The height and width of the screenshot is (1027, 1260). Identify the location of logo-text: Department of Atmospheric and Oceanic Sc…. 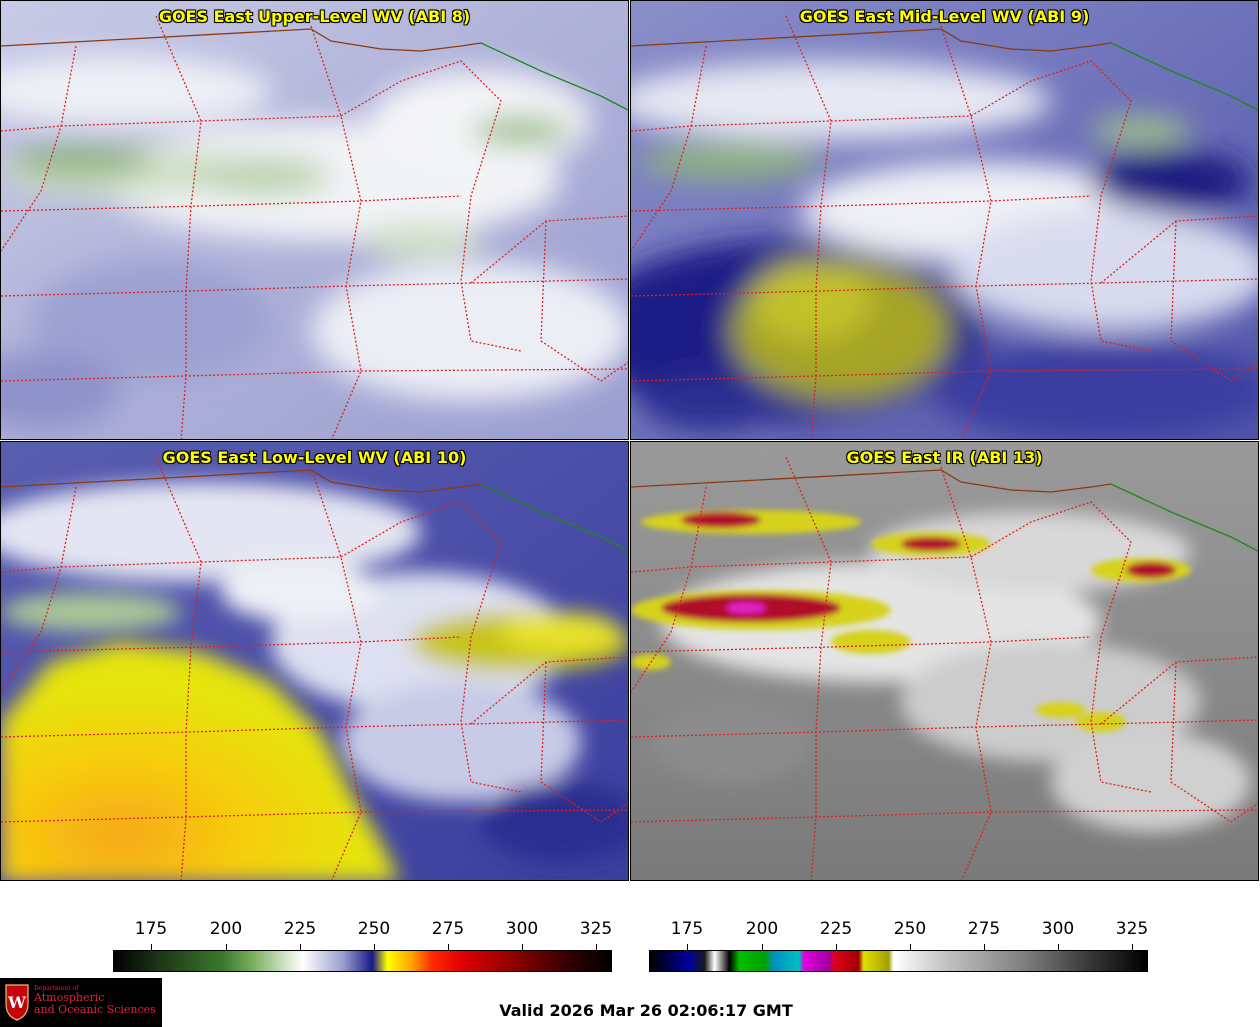
(95, 1000).